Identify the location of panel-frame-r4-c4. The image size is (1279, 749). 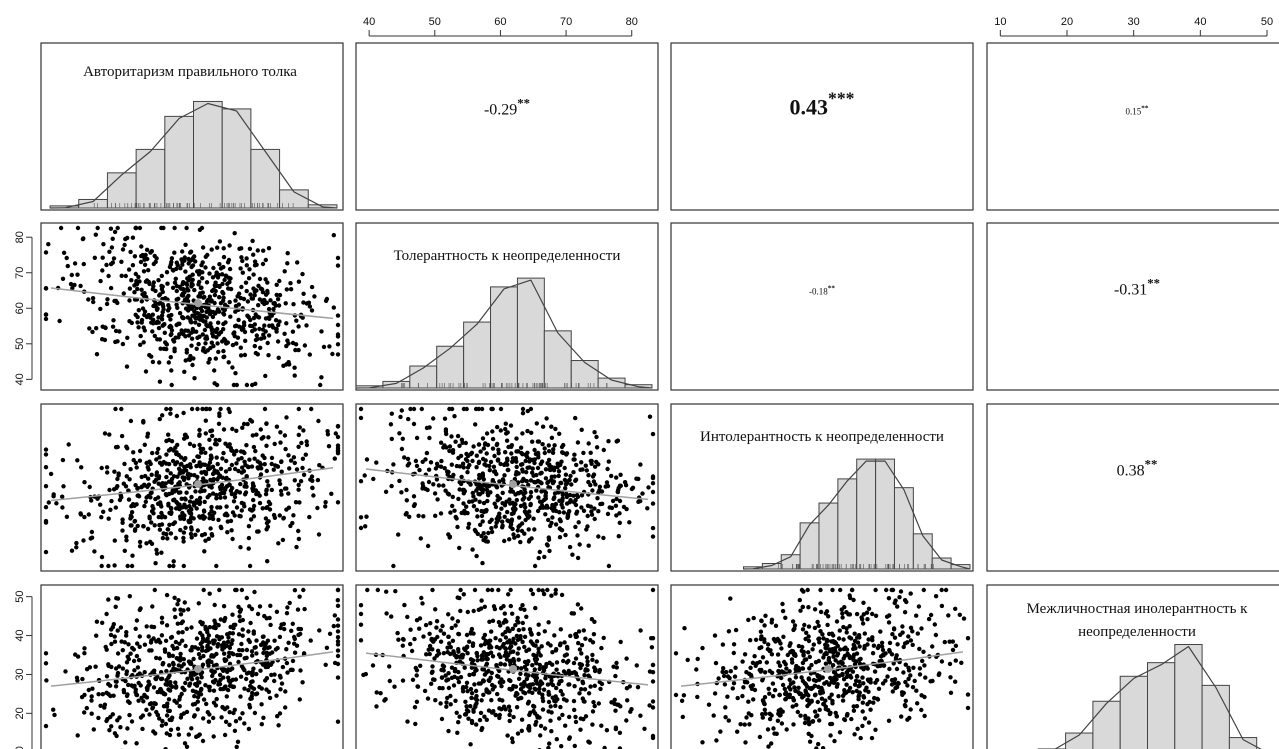
(1132, 666).